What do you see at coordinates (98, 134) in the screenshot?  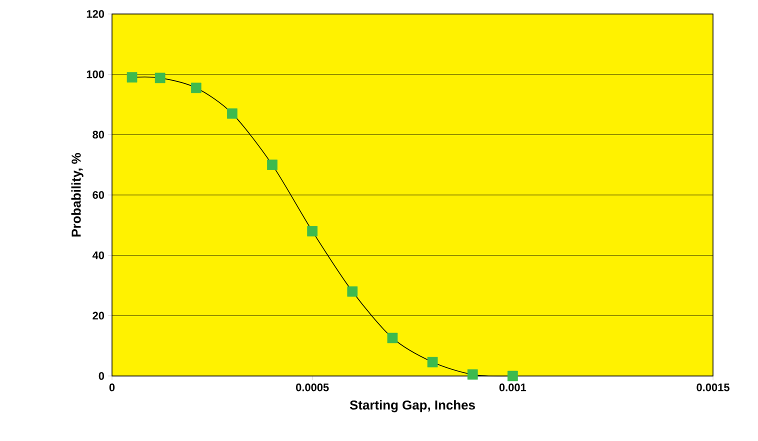 I see `y-tick-label: 80` at bounding box center [98, 134].